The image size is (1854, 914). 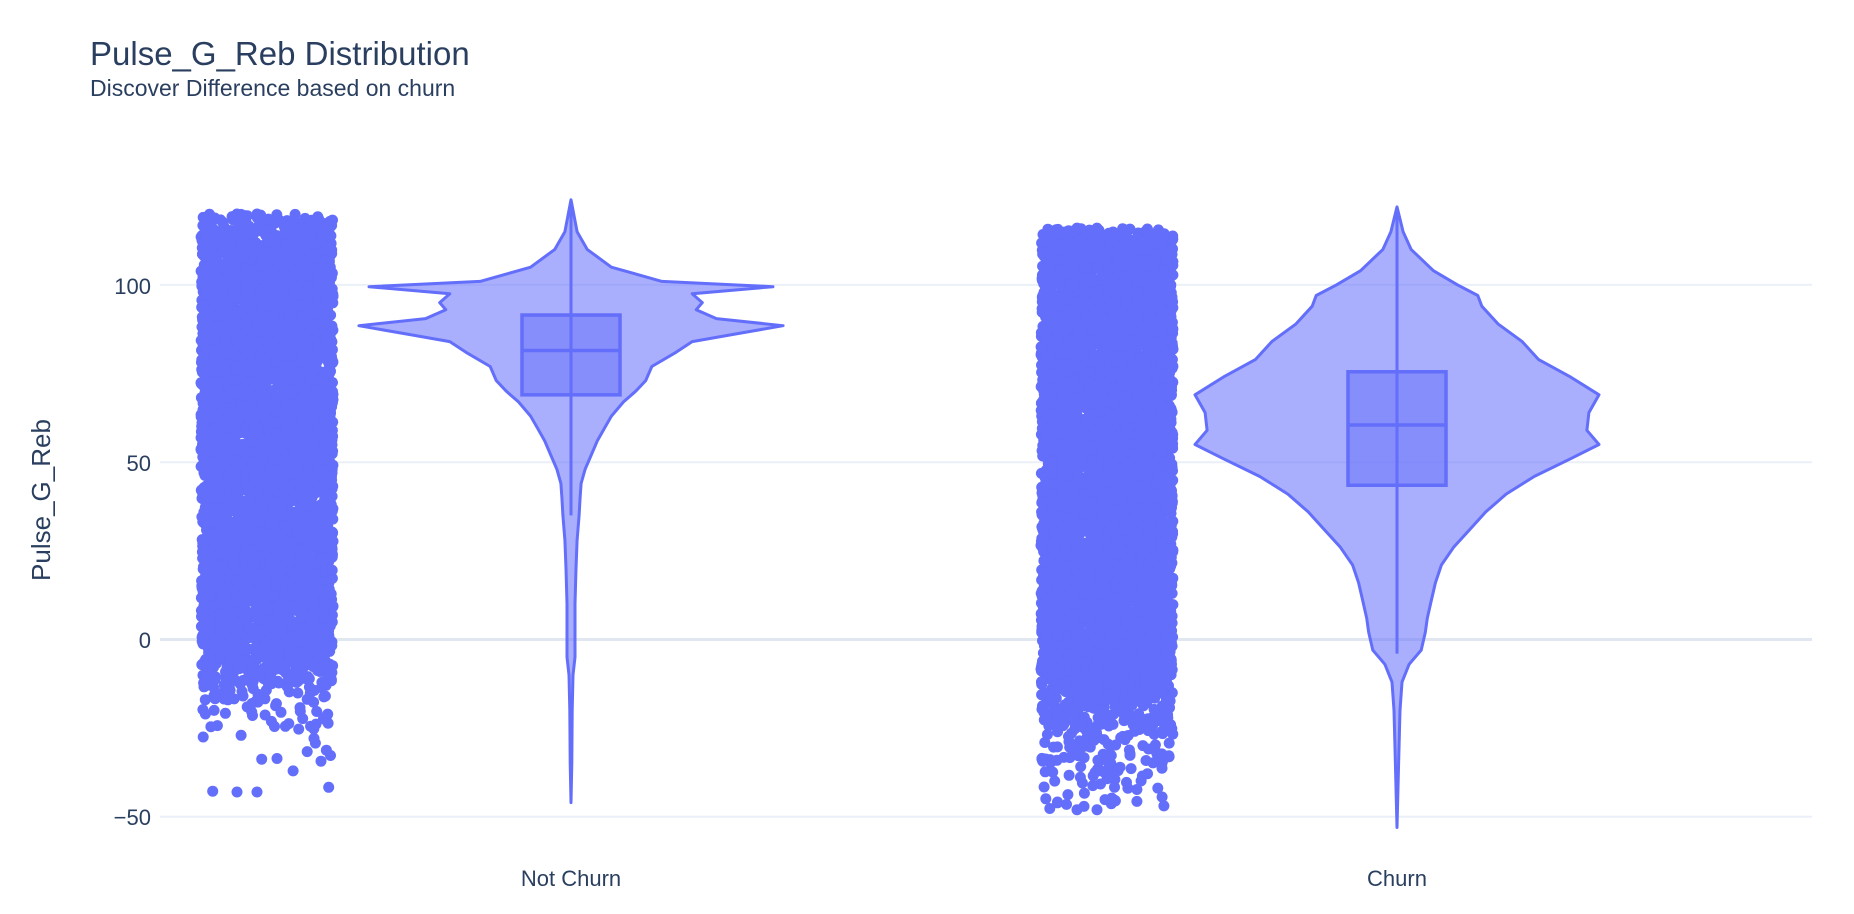 What do you see at coordinates (272, 88) in the screenshot?
I see `chart-subtitle: Discover Difference based on churn` at bounding box center [272, 88].